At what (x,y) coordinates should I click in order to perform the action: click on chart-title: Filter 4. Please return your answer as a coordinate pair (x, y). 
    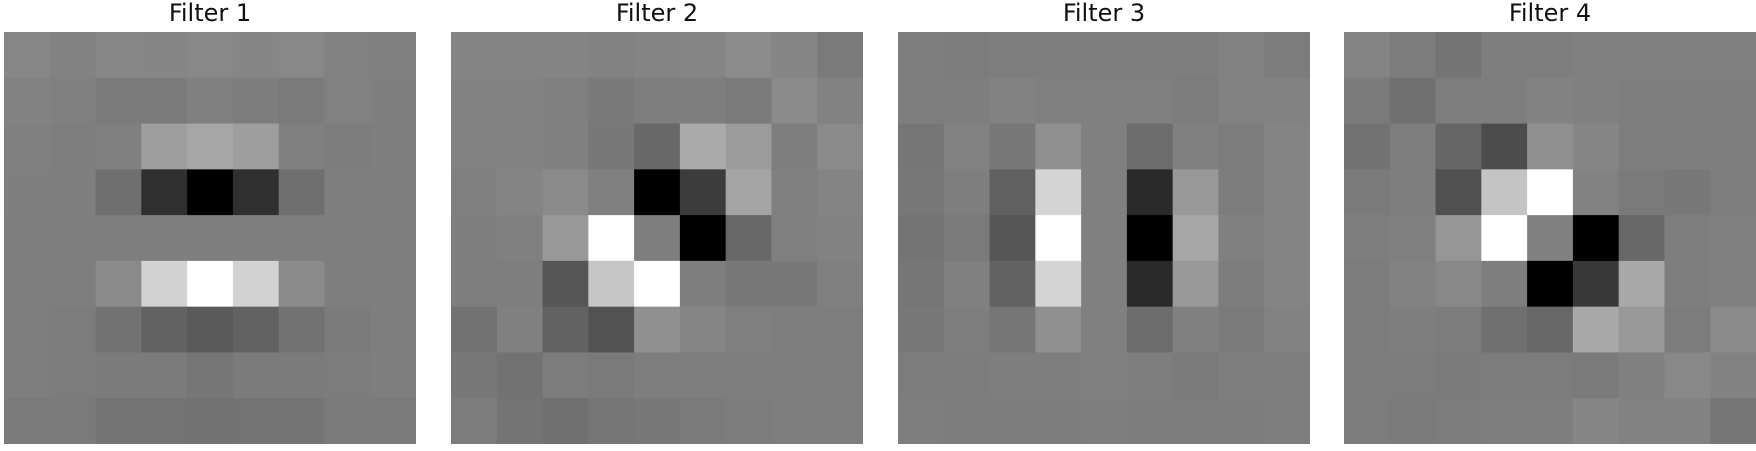
    Looking at the image, I should click on (1550, 13).